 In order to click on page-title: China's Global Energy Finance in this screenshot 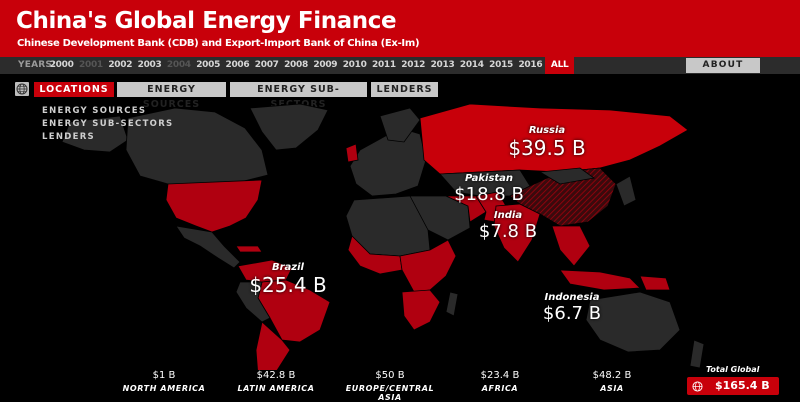, I will do `click(206, 21)`.